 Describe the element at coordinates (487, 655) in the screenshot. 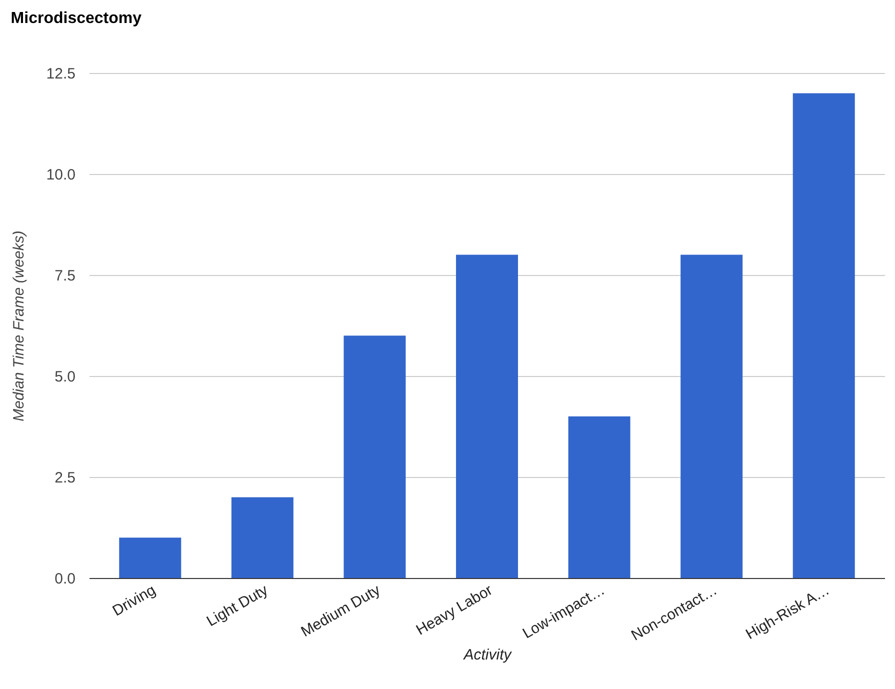

I see `x-axis-title: Activity` at that location.